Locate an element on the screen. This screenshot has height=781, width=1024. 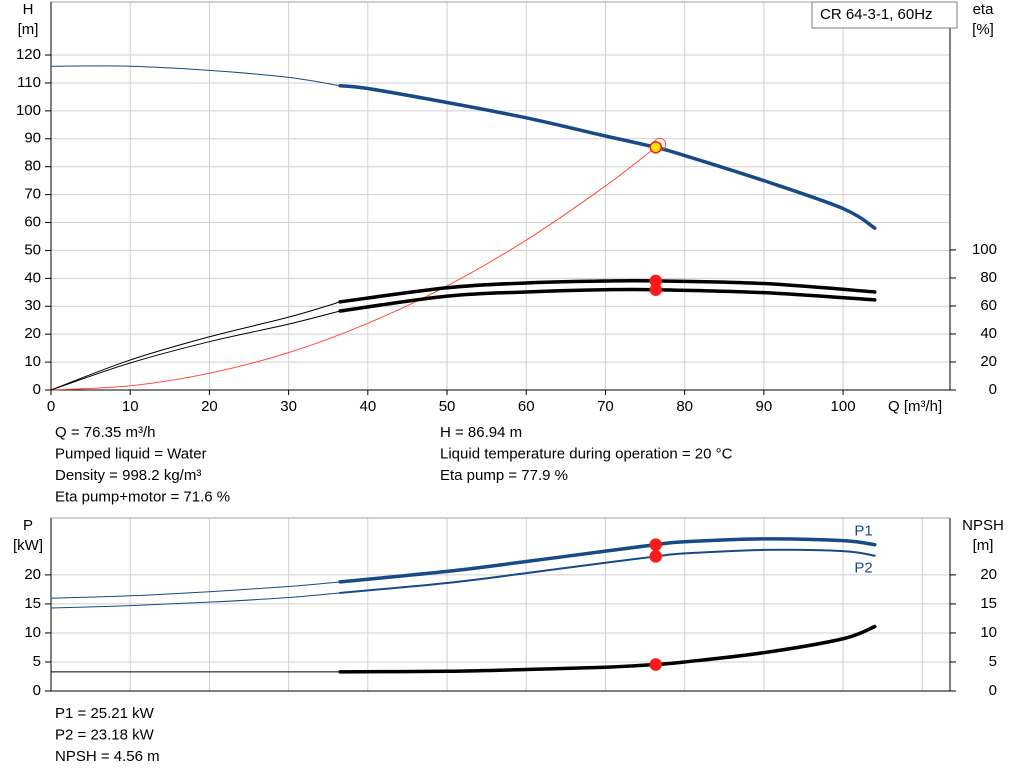
x-axis-label: Q [m³/h] is located at coordinates (915, 406).